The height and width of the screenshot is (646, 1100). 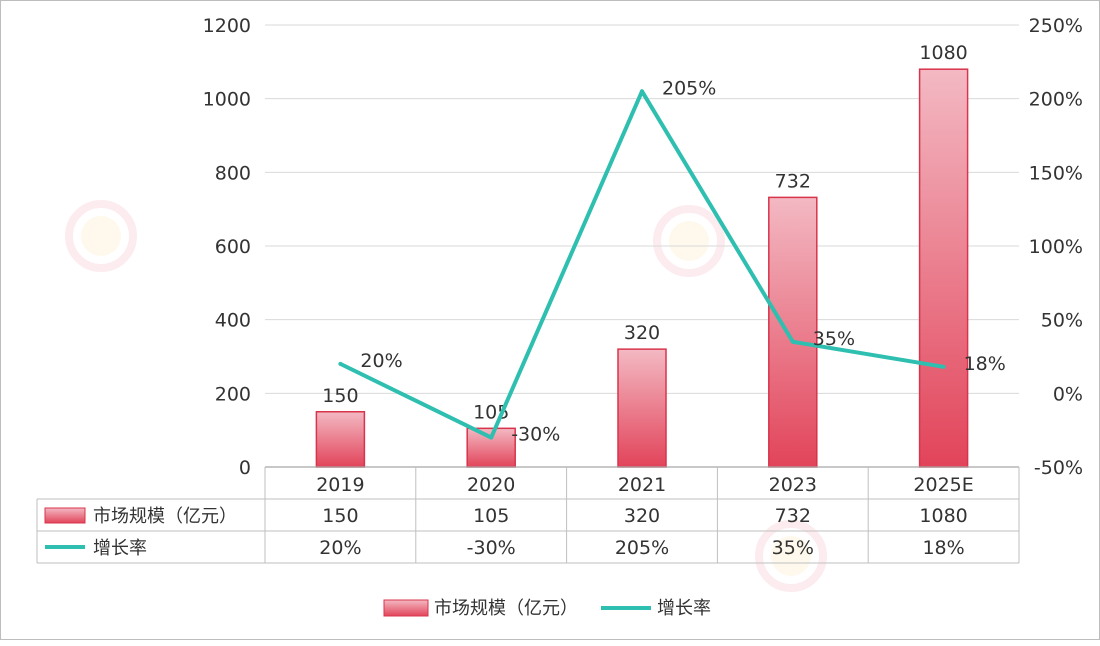 What do you see at coordinates (227, 100) in the screenshot?
I see `left-axis-tick-label: 1000` at bounding box center [227, 100].